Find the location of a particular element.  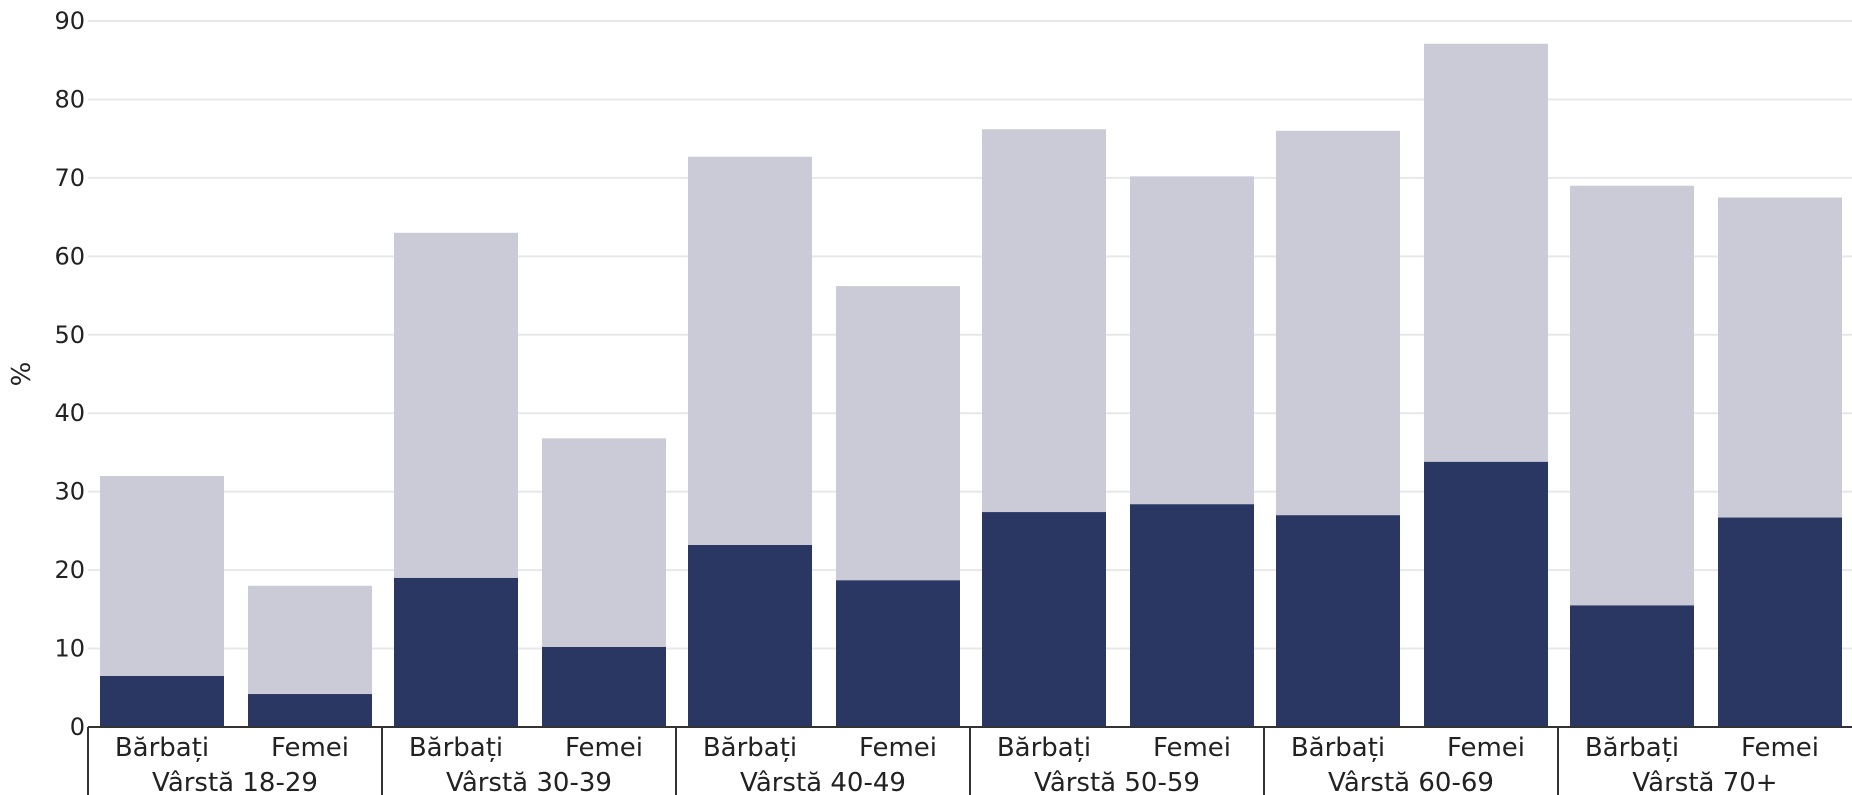

x-group-label: Vârstă 40-49 is located at coordinates (823, 781).